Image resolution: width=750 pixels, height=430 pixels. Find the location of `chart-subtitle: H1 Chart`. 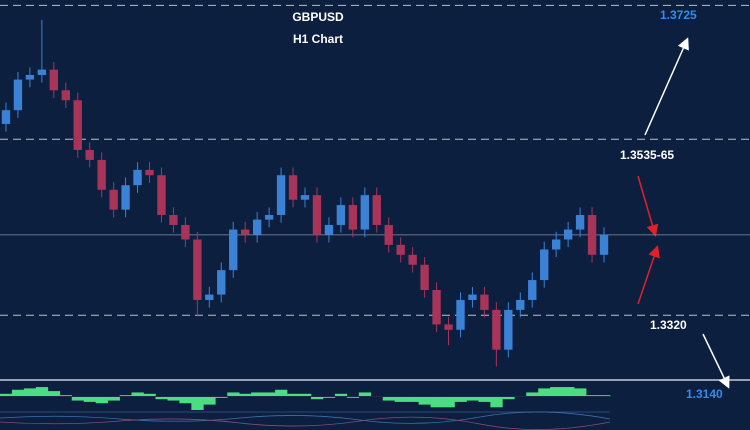

chart-subtitle: H1 Chart is located at coordinates (318, 39).